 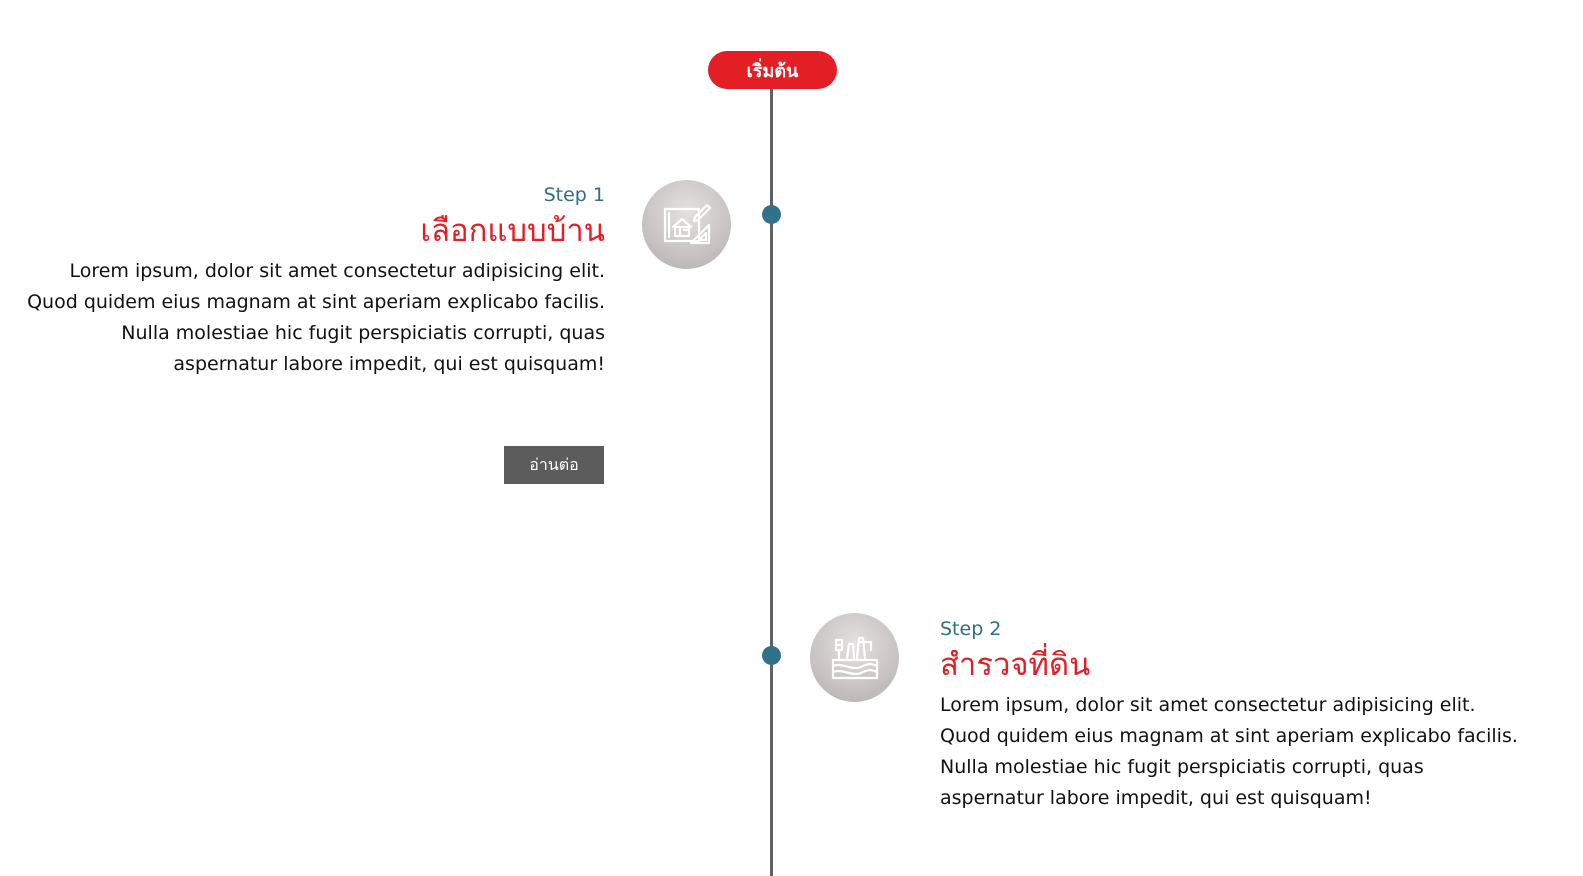 I want to click on step-2-label: Step 2, so click(x=971, y=629).